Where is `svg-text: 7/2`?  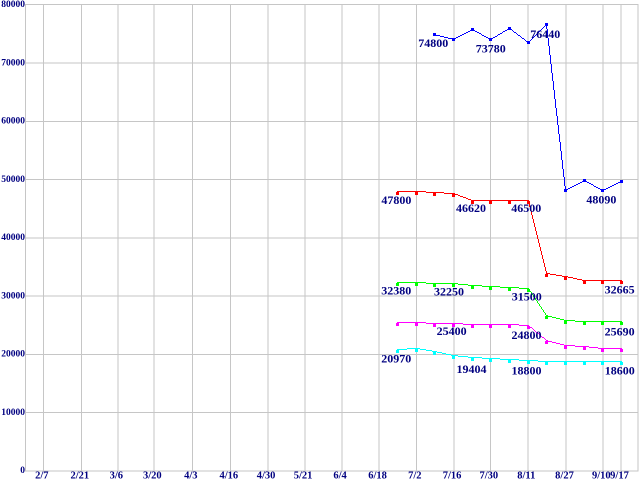 svg-text: 7/2 is located at coordinates (414, 475).